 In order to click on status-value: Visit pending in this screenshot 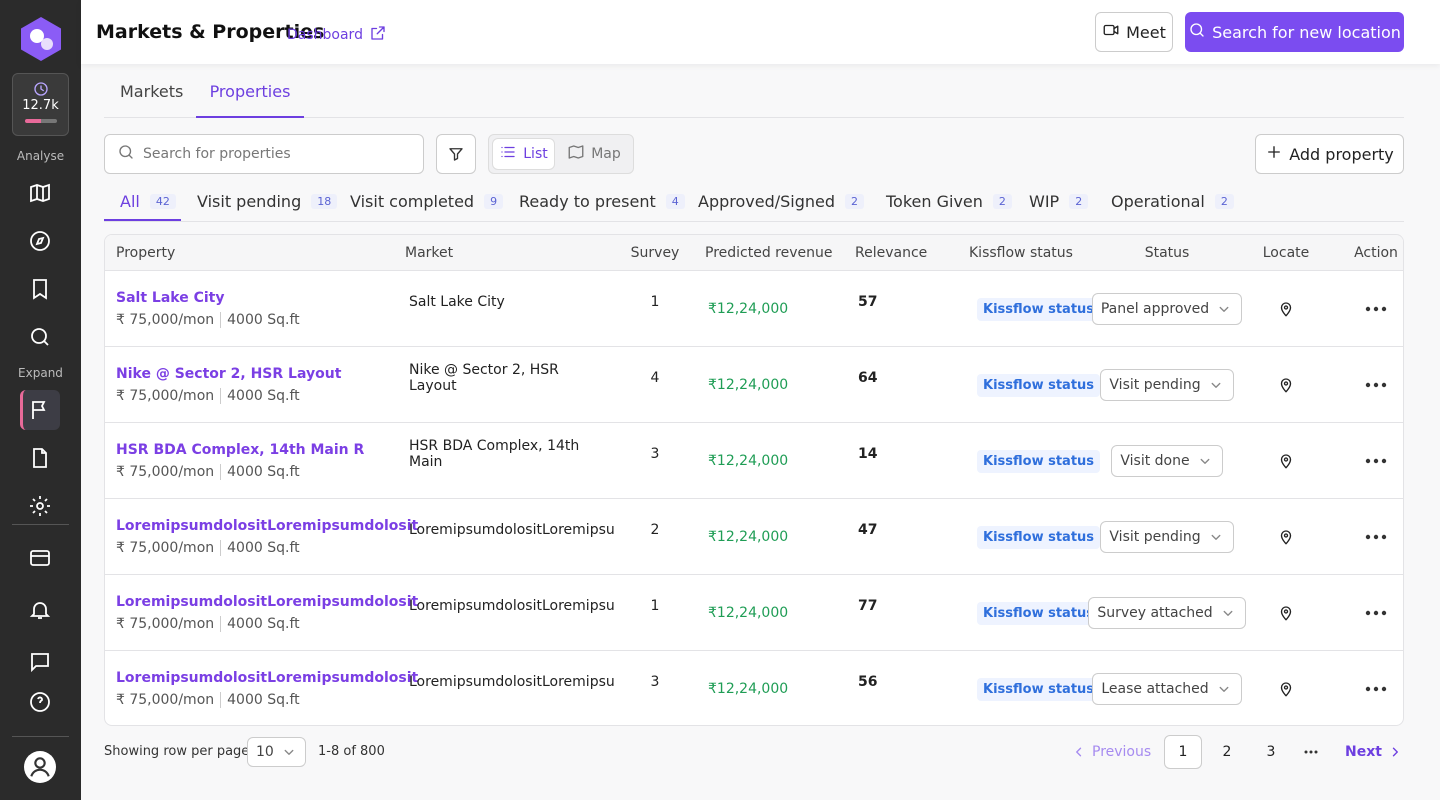, I will do `click(1155, 536)`.